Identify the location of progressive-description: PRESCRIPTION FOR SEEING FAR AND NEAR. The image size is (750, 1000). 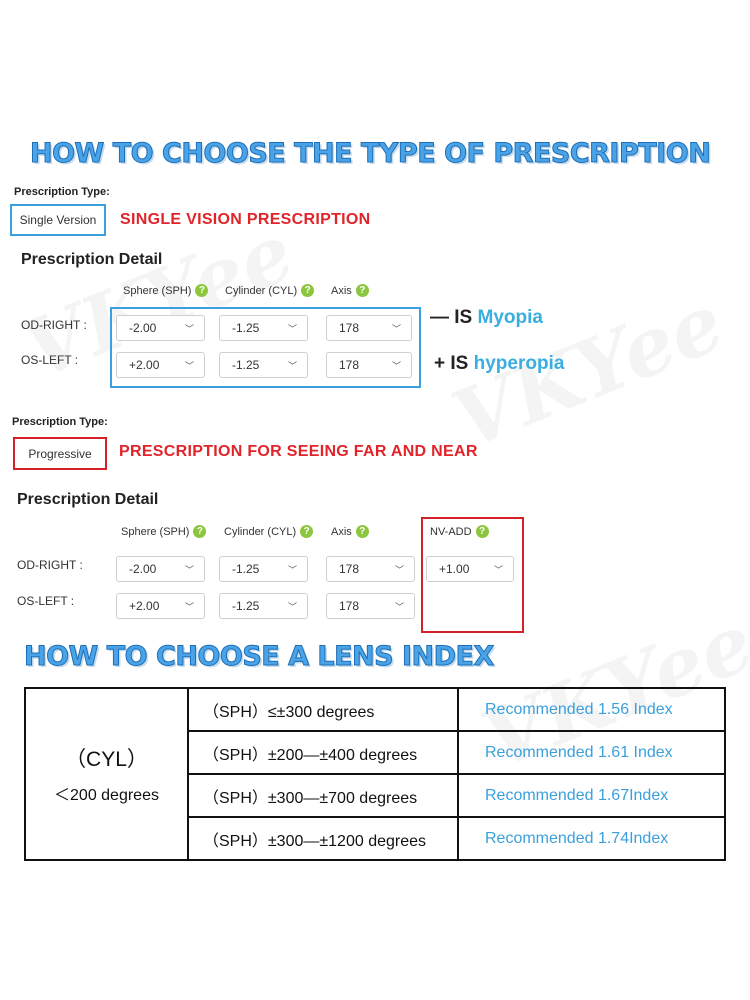
(298, 451).